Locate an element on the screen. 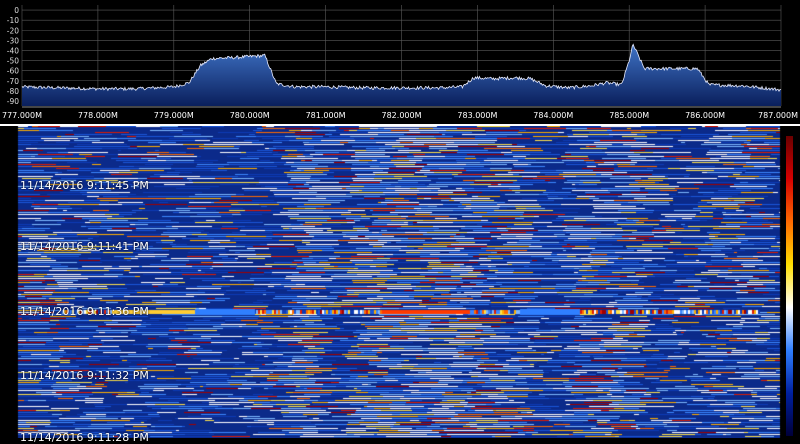  spectrum-line is located at coordinates (401, 68).